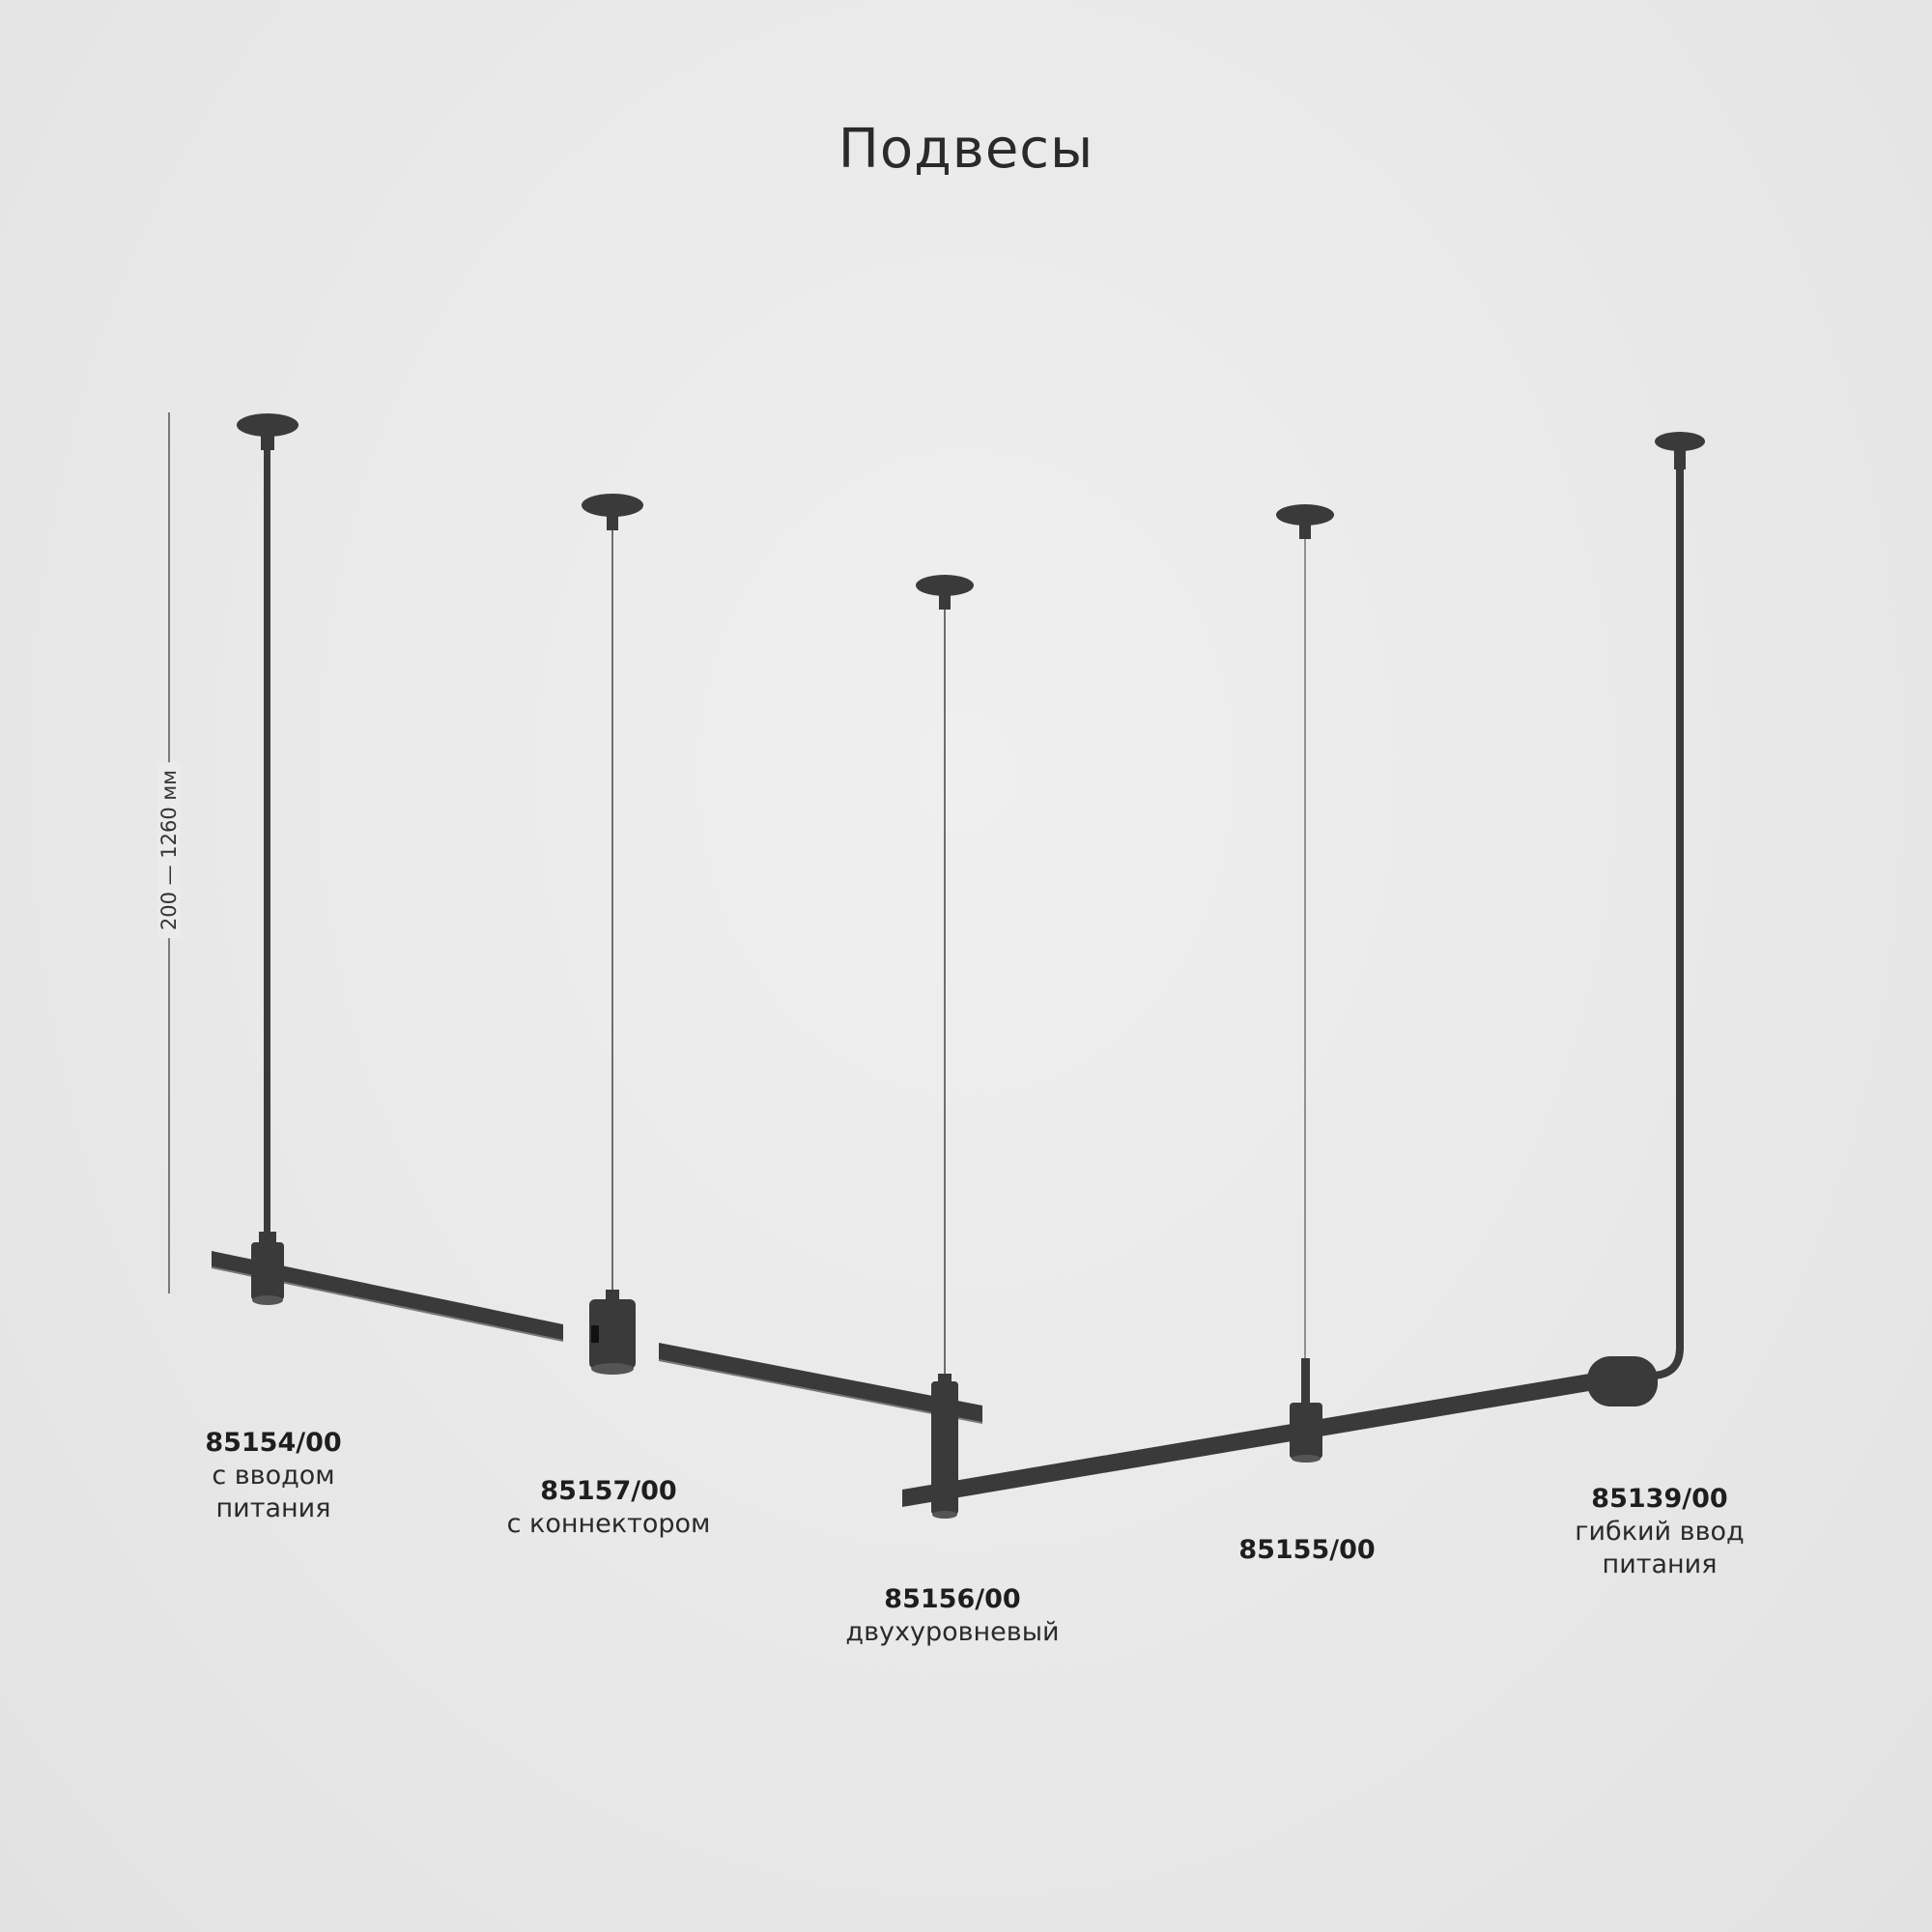  I want to click on product-label-85154: 85154/00 с вводом питания, so click(273, 1476).